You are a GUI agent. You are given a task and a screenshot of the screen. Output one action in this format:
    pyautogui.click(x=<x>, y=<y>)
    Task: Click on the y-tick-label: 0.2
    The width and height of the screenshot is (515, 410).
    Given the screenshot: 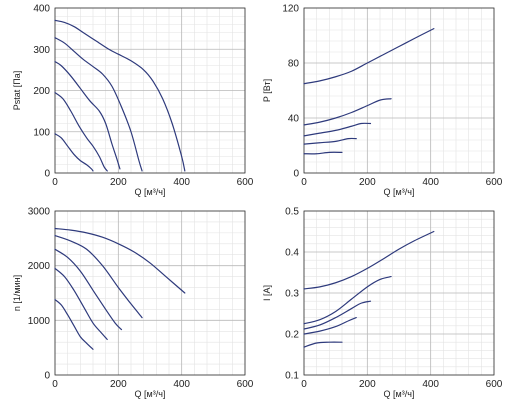 What is the action you would take?
    pyautogui.click(x=292, y=335)
    